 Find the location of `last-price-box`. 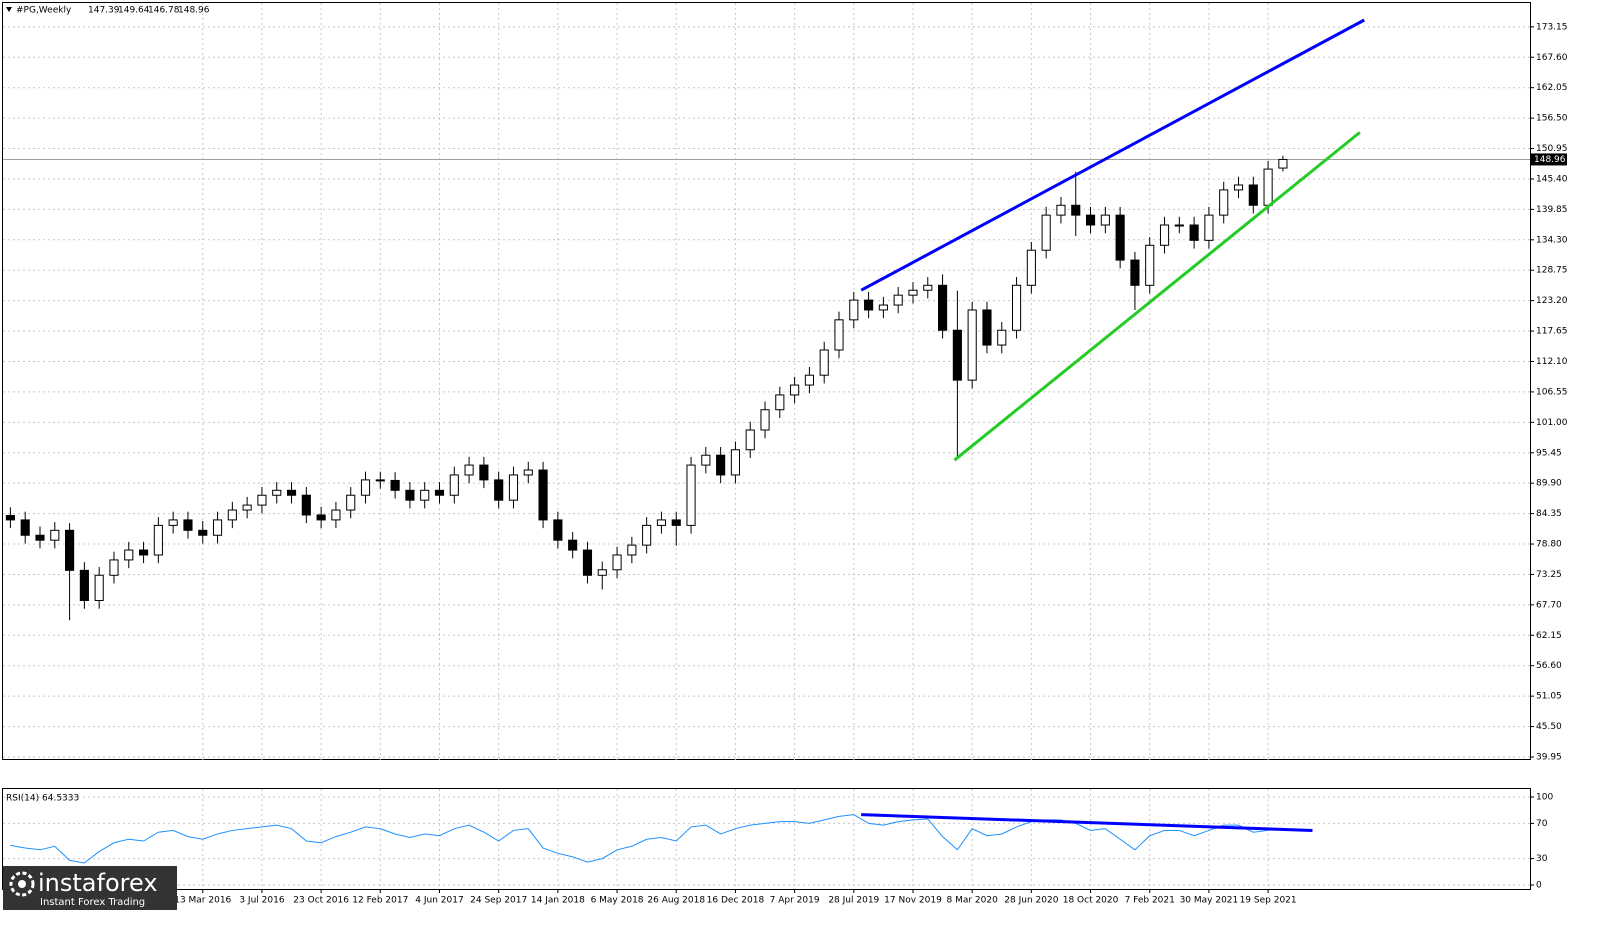

last-price-box is located at coordinates (1549, 159).